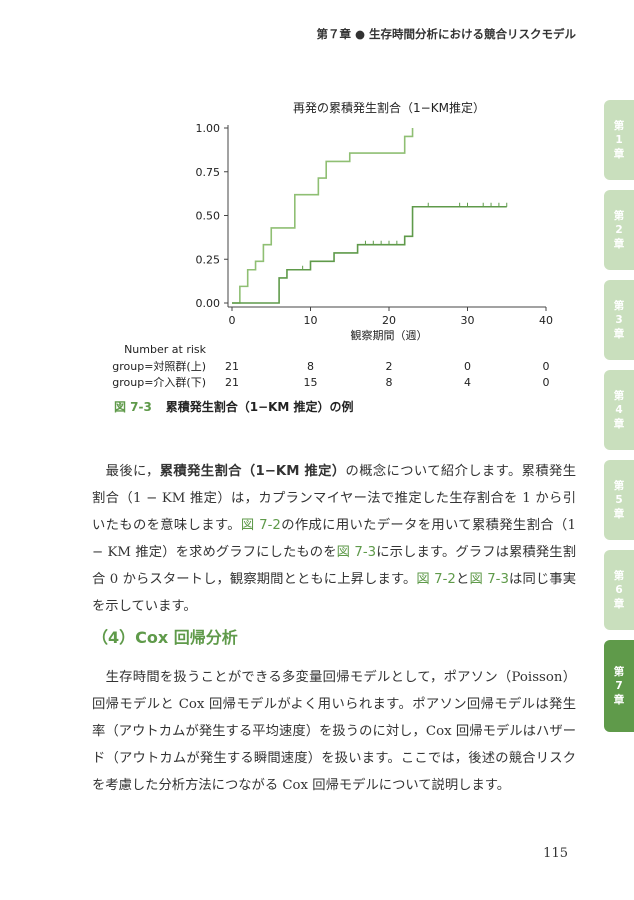 The image size is (634, 900). What do you see at coordinates (165, 637) in the screenshot?
I see `section-heading: （4）Cox 回帰分析` at bounding box center [165, 637].